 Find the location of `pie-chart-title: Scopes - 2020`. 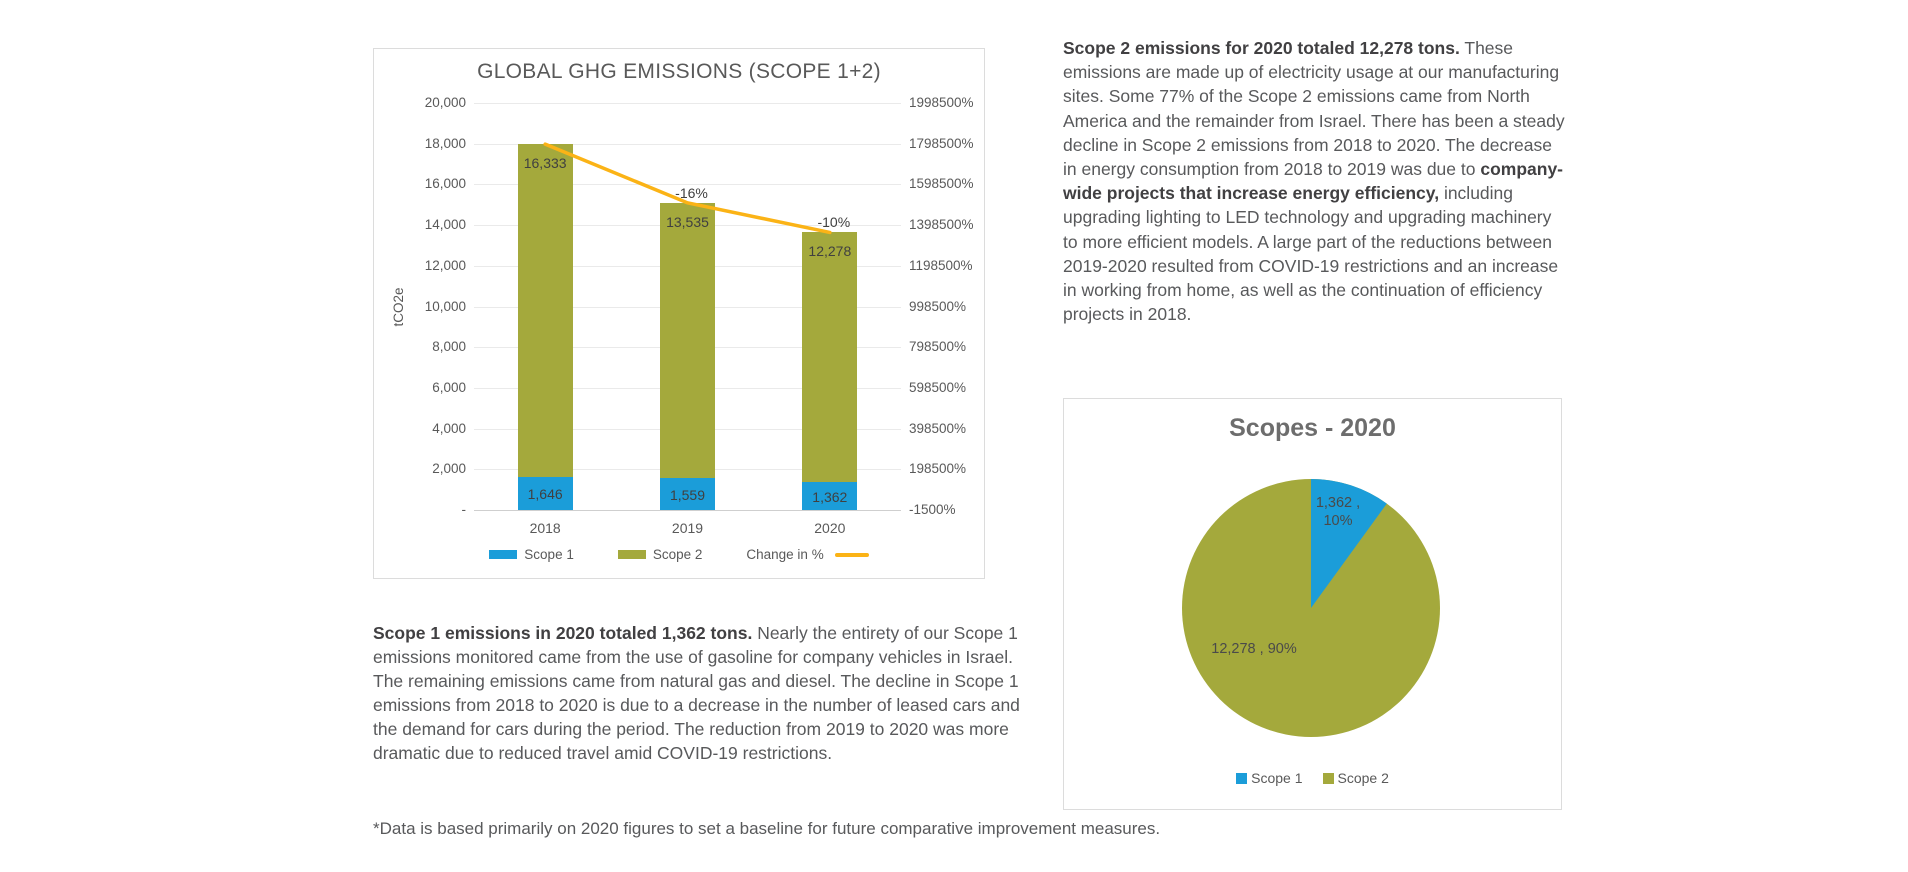

pie-chart-title: Scopes - 2020 is located at coordinates (1312, 428).